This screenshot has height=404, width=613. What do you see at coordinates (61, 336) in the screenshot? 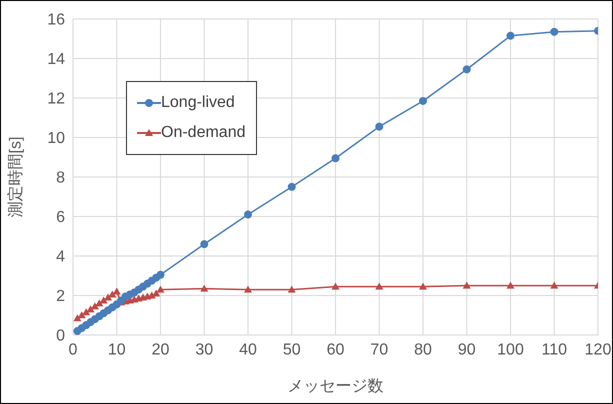
I see `y-tick-label: 0` at bounding box center [61, 336].